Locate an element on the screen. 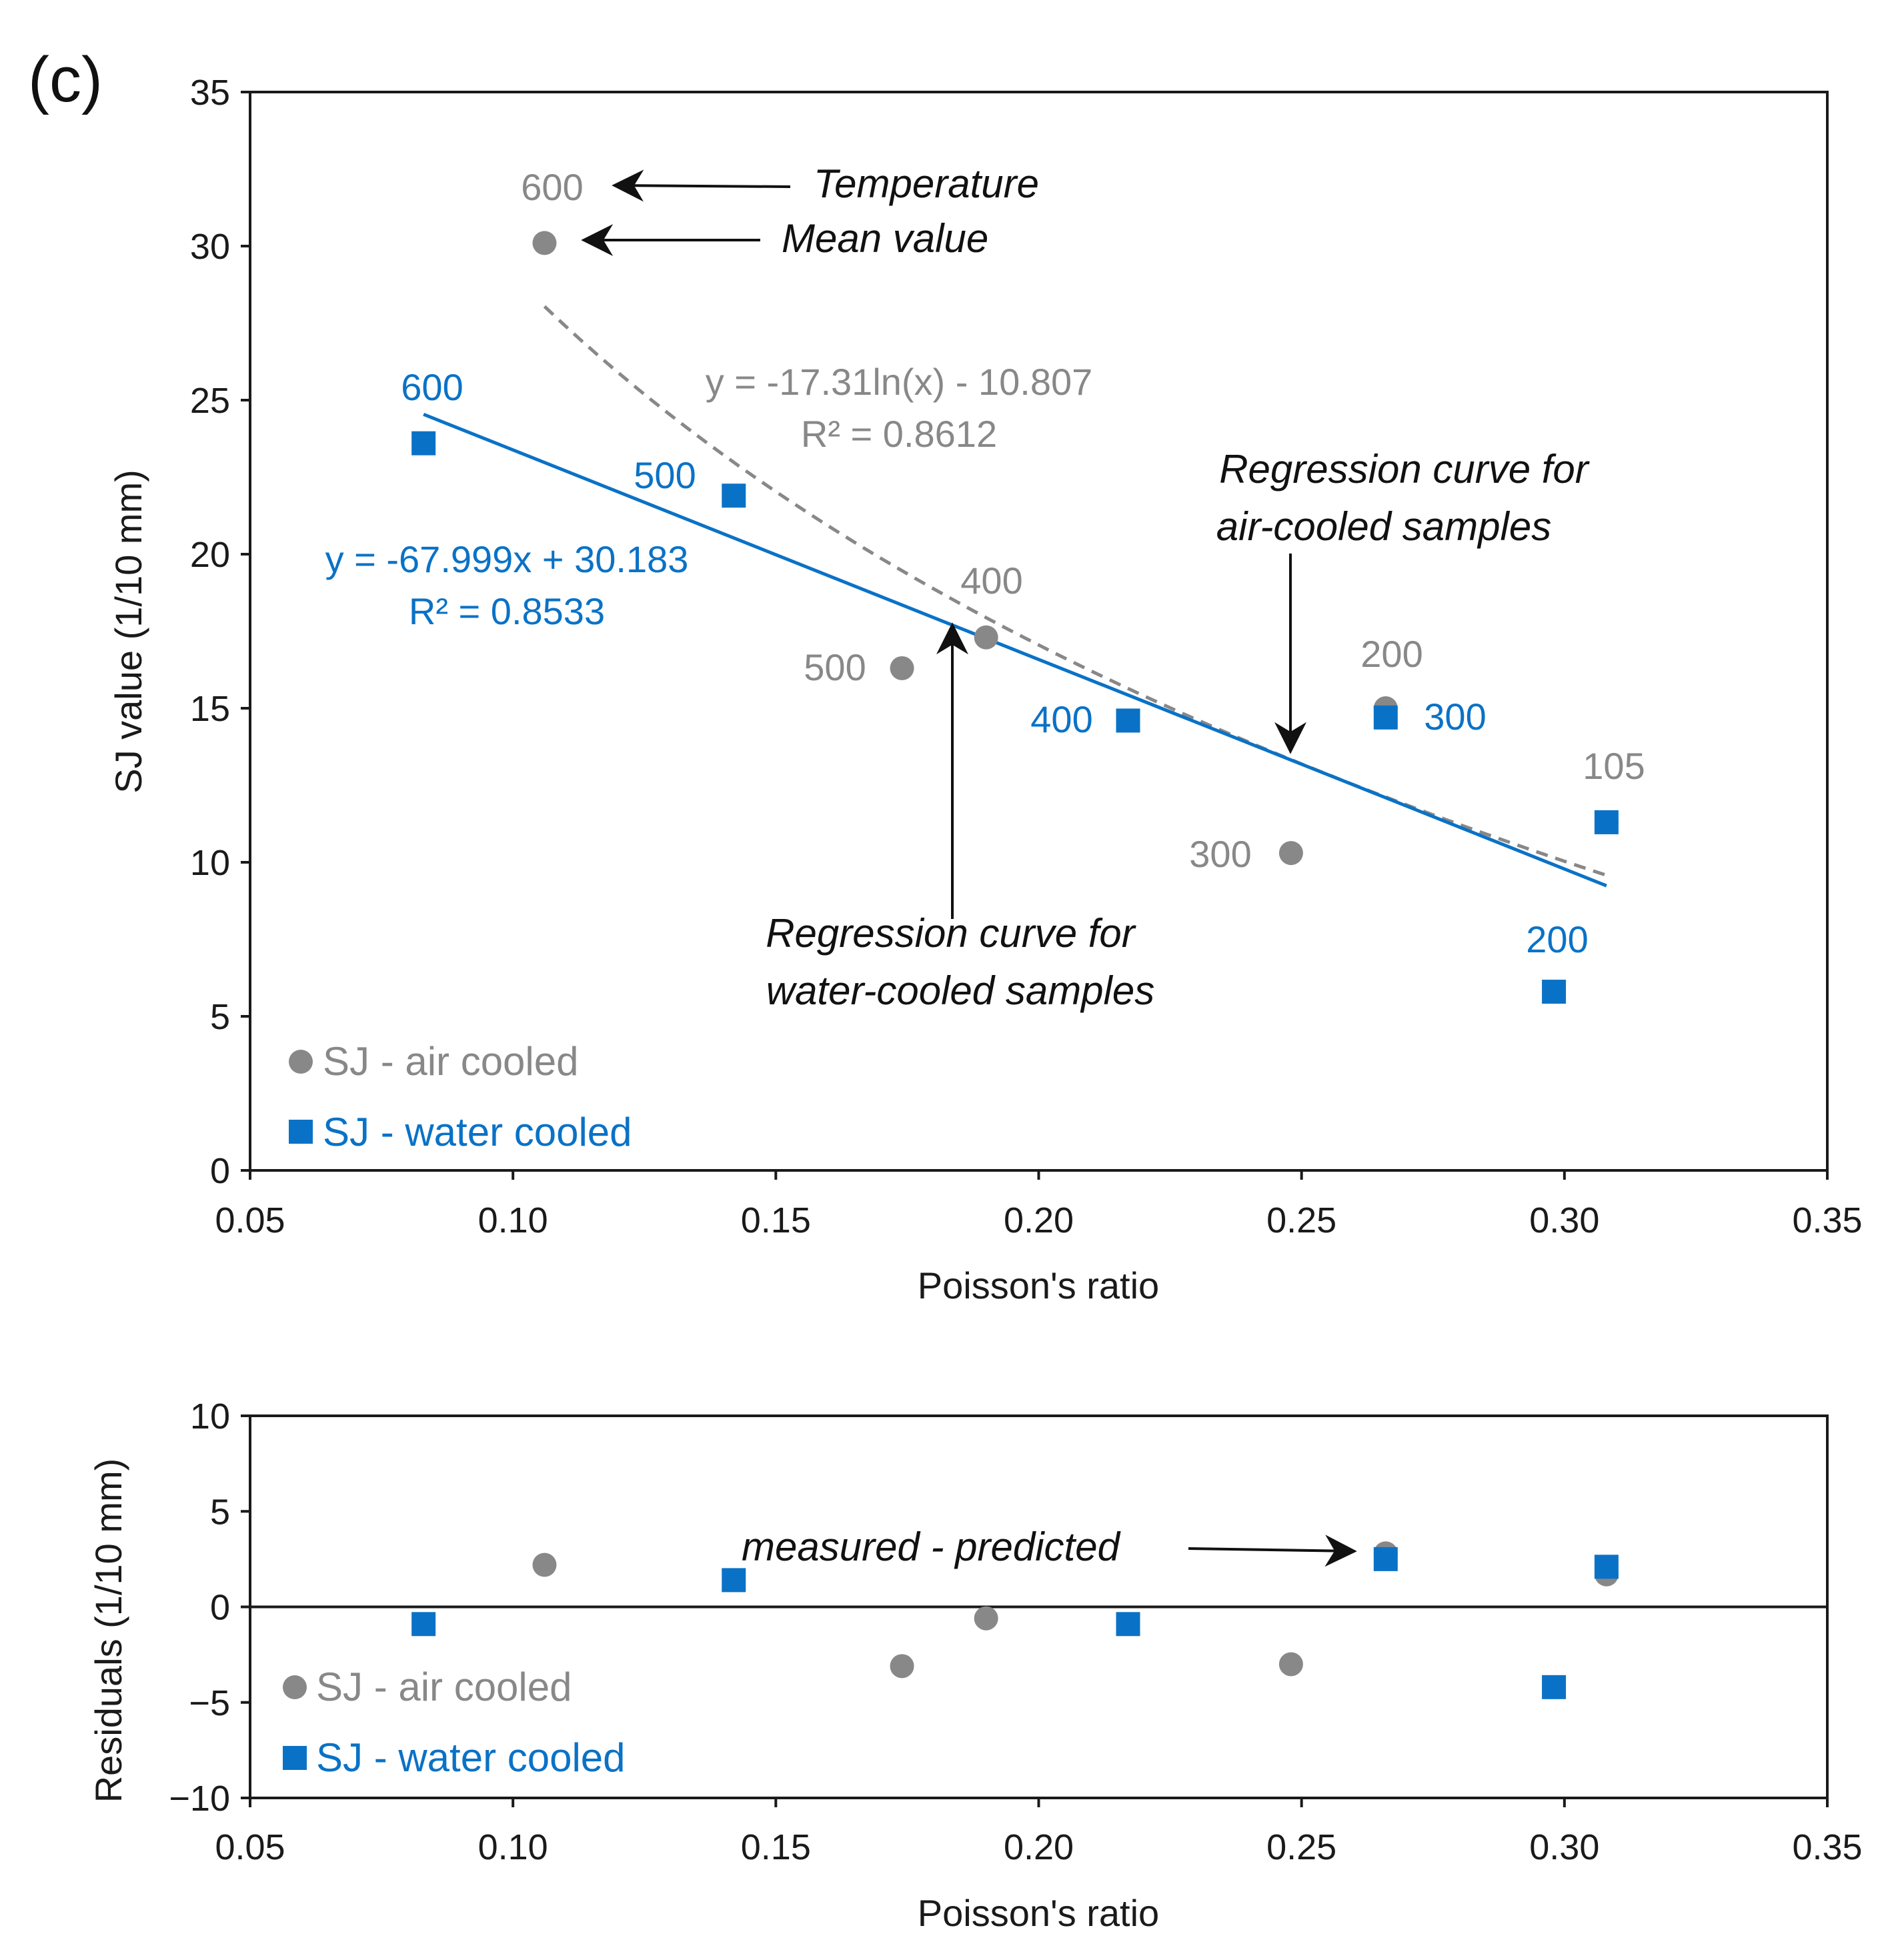 The height and width of the screenshot is (1960, 1902). residuals-y-ticks: −10 −5 0 5 10 is located at coordinates (209, 1607).